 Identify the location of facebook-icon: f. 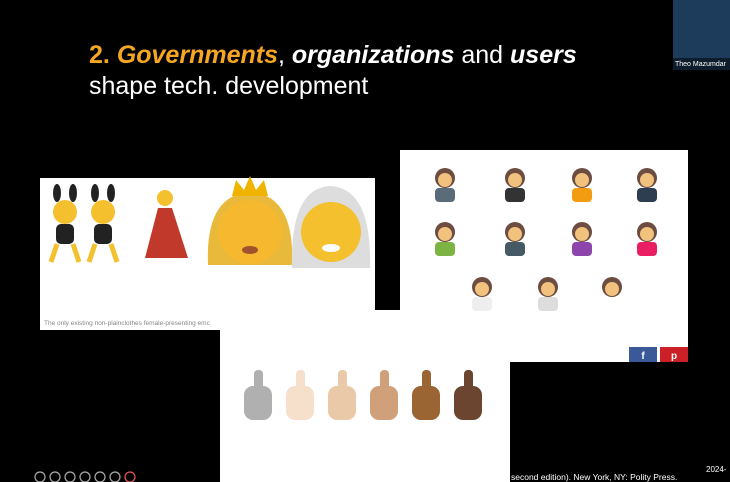
(643, 356).